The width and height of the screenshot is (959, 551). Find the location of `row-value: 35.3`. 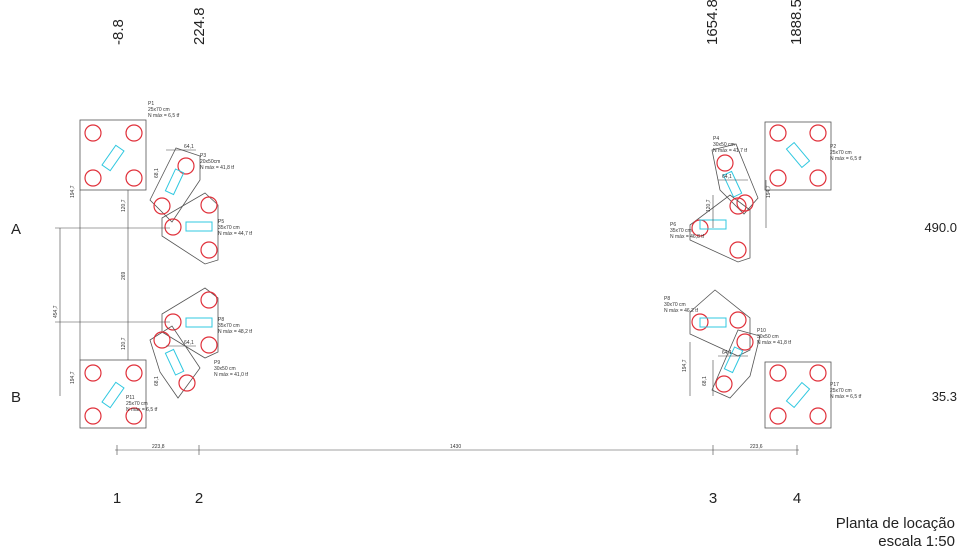

row-value: 35.3 is located at coordinates (944, 396).